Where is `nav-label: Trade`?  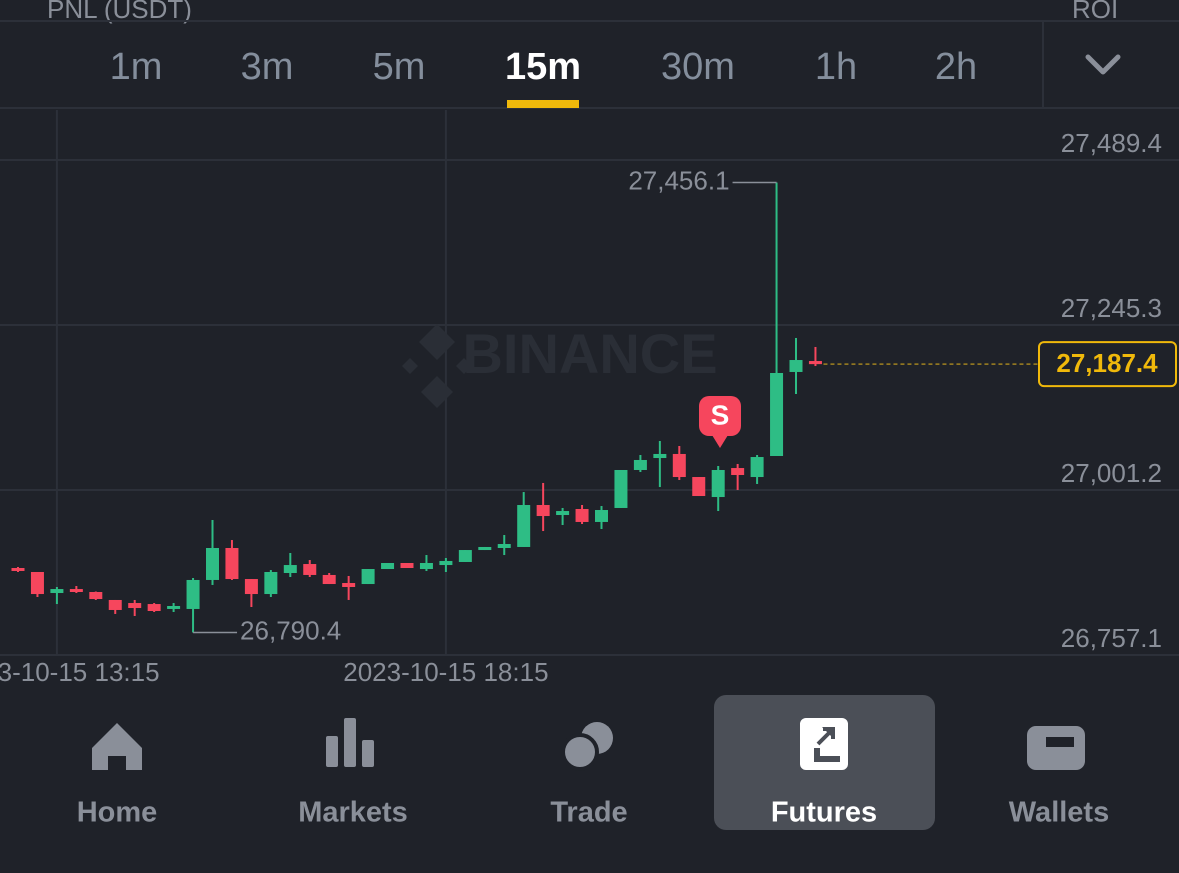 nav-label: Trade is located at coordinates (588, 813).